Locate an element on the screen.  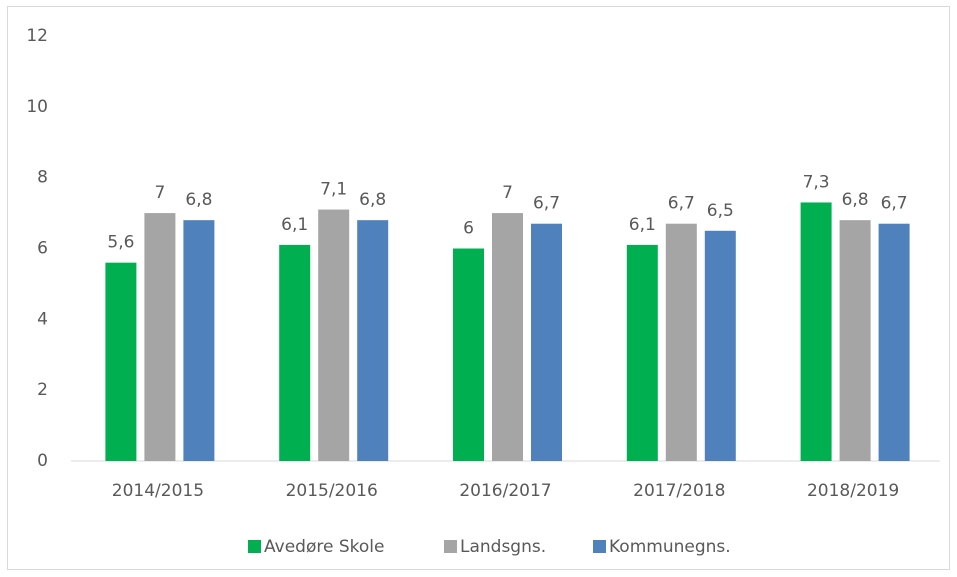
data-label: 6,5 is located at coordinates (720, 211).